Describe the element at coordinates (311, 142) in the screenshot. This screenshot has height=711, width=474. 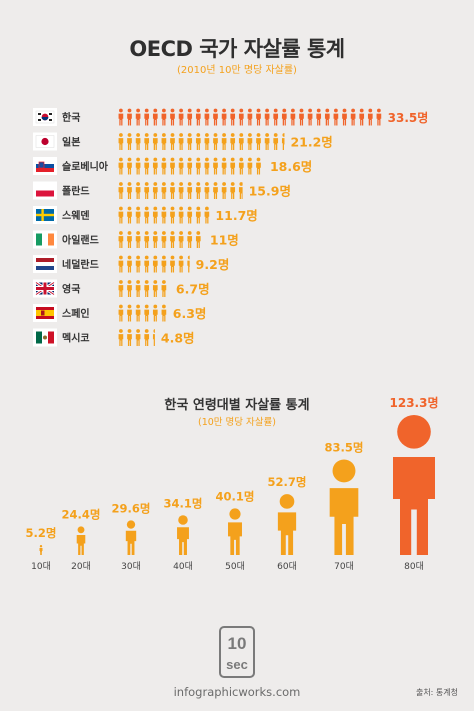
I see `data-label: 21.2명` at that location.